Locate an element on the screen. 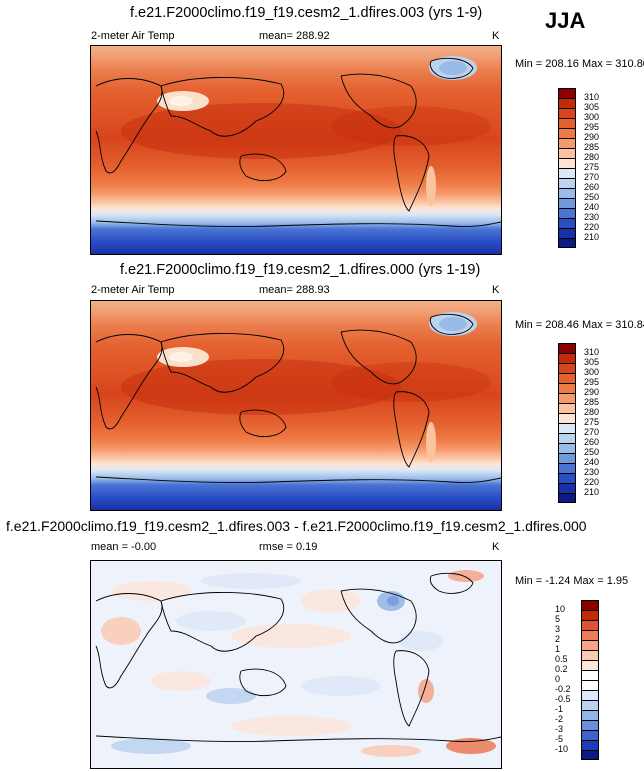 Image resolution: width=644 pixels, height=772 pixels. cb2-tick: 290 is located at coordinates (592, 392).